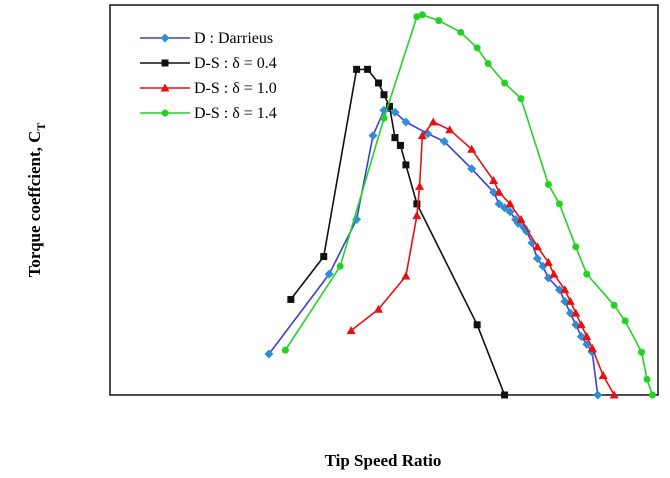  I want to click on legend-item: D : Darrieus, so click(206, 38).